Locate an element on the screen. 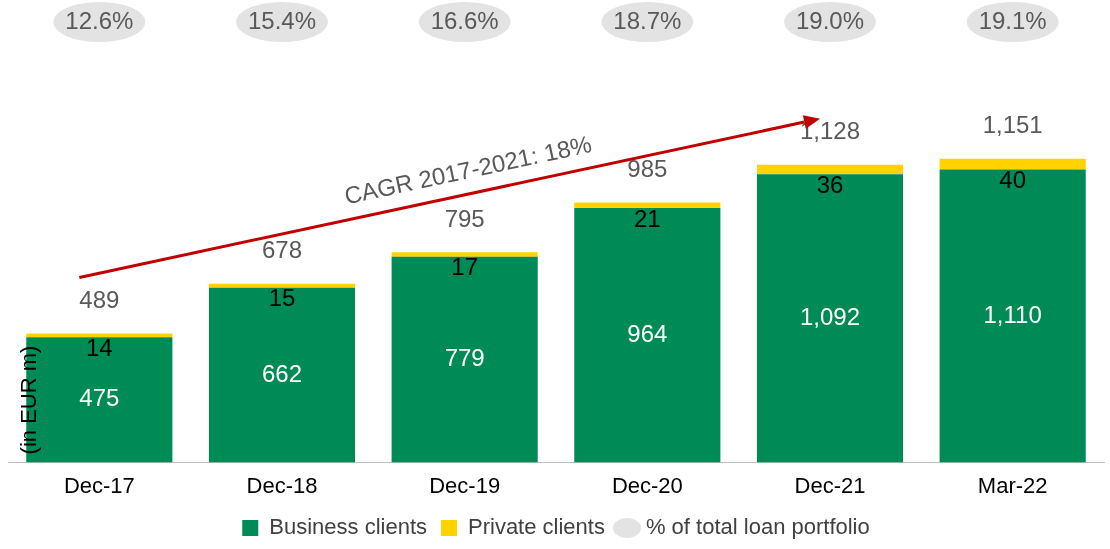  x-tick-label: Dec-19 is located at coordinates (465, 485).